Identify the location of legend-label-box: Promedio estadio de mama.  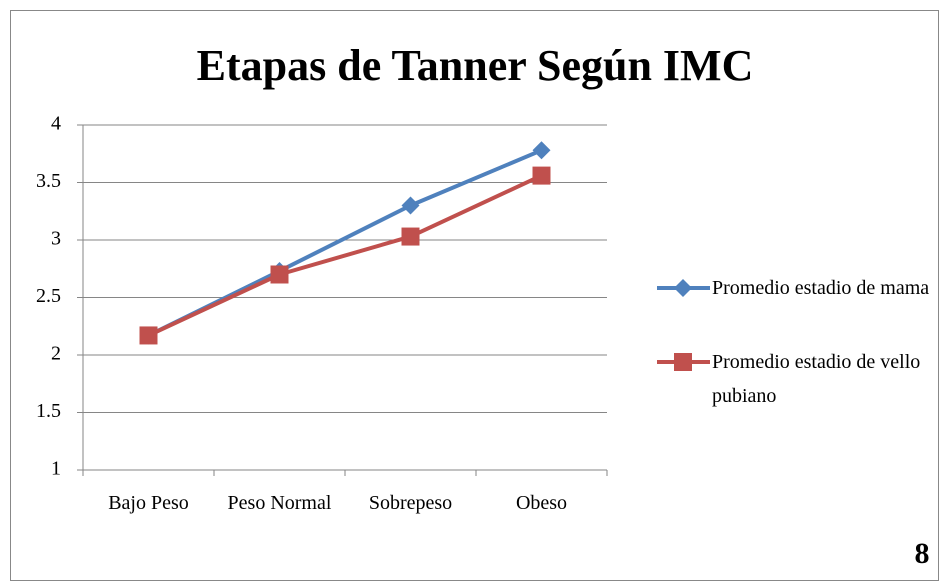
(821, 288).